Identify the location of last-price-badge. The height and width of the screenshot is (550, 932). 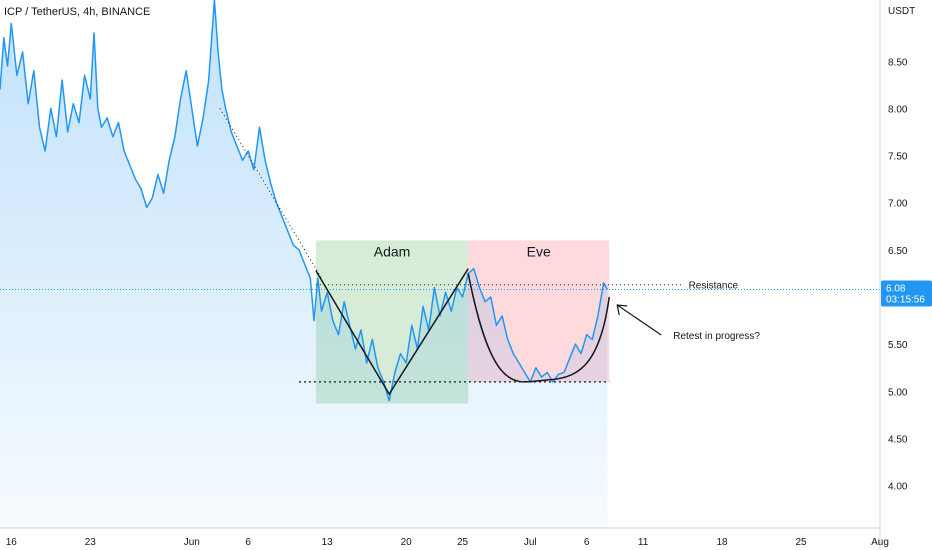
(906, 293).